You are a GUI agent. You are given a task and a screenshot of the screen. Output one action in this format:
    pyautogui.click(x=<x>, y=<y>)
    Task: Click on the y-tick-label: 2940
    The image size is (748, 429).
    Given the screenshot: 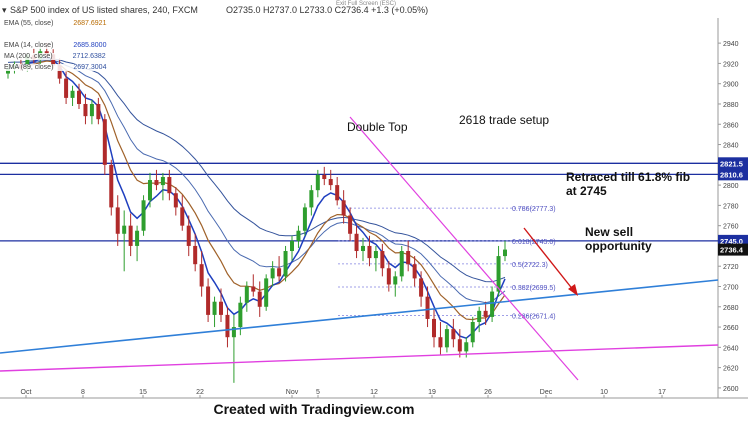 What is the action you would take?
    pyautogui.click(x=731, y=44)
    